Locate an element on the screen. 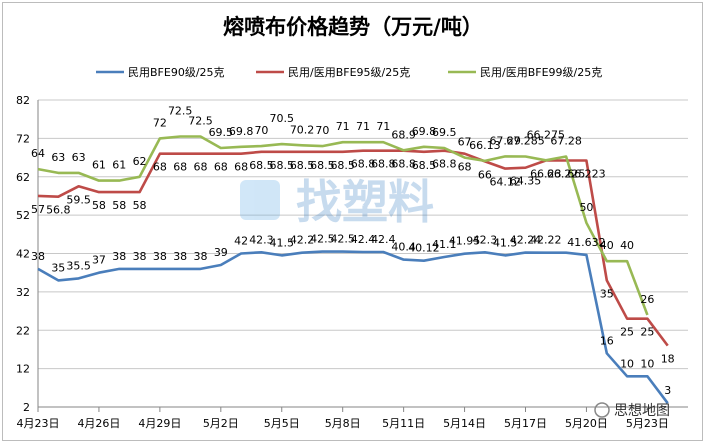 The width and height of the screenshot is (707, 445). data-label: 67.28 is located at coordinates (566, 140).